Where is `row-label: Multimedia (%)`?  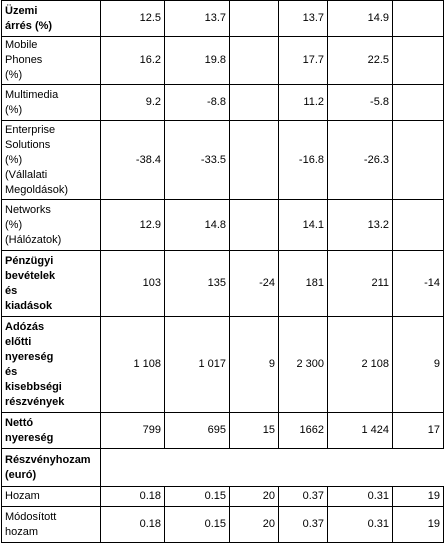
row-label: Multimedia (%) is located at coordinates (32, 102).